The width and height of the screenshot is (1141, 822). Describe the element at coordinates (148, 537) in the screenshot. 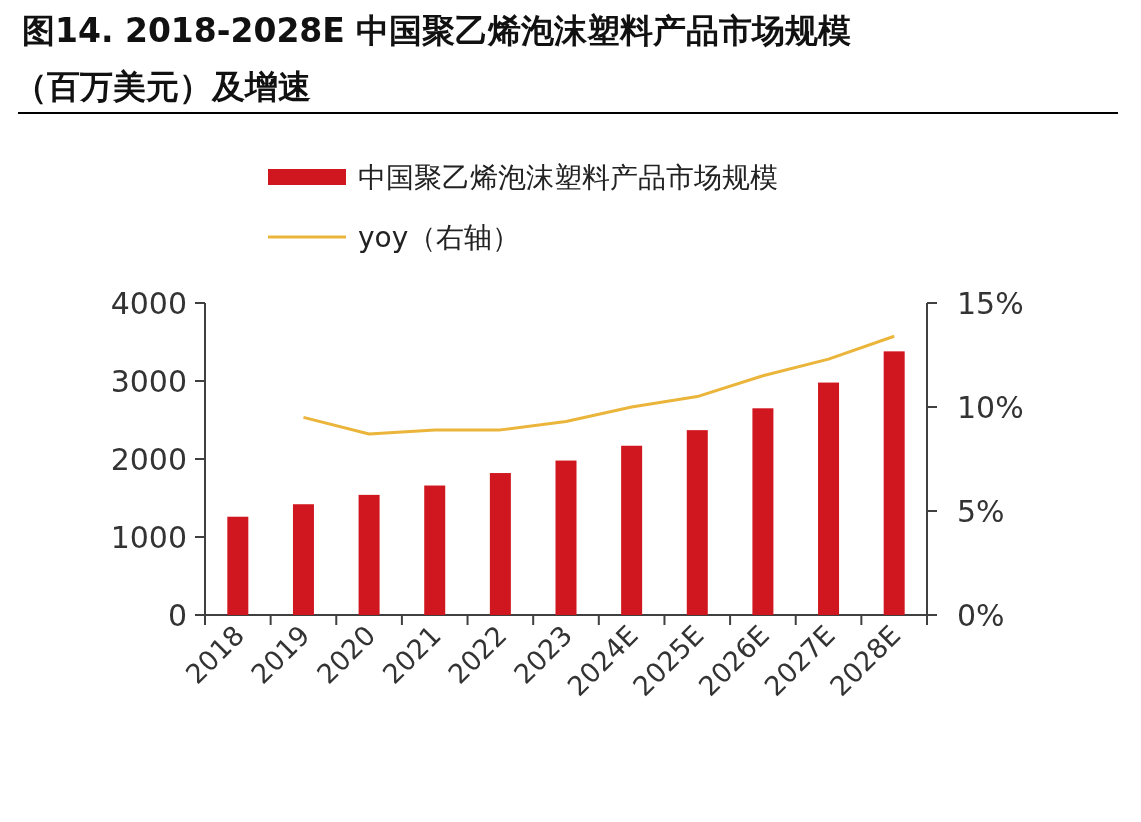

I see `y-tick-label: 1000` at that location.